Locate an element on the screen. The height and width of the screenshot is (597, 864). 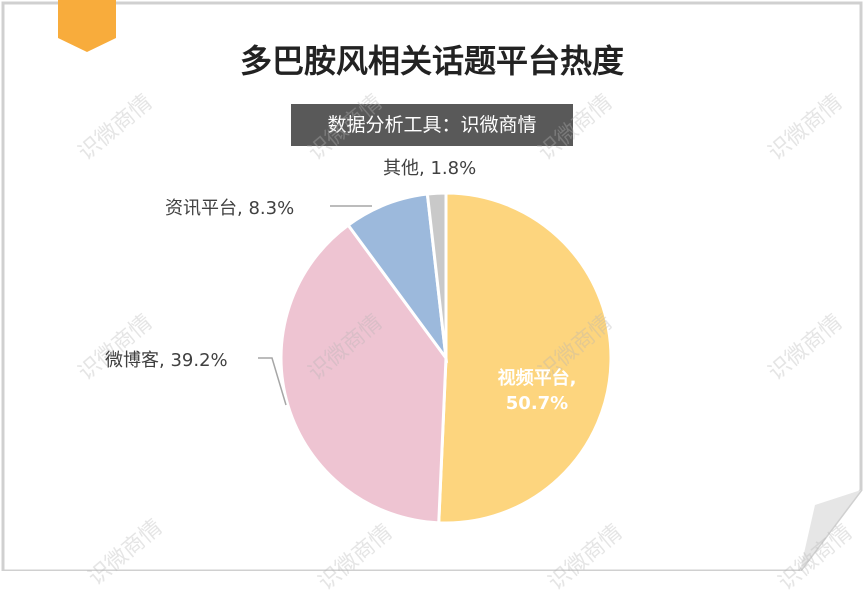
data-label: 其他, 1.8% is located at coordinates (430, 168).